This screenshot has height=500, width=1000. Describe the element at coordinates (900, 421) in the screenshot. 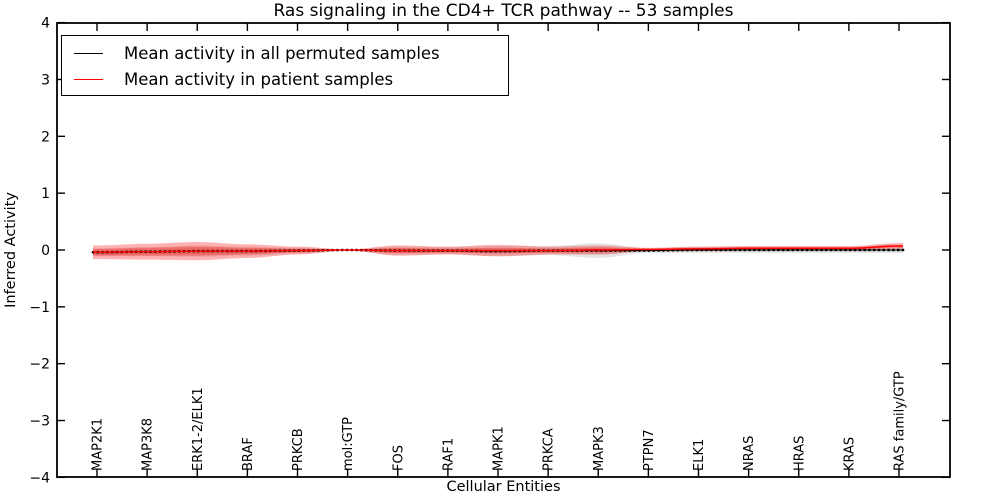

I see `x-tick-label: RAS family/GTP` at that location.